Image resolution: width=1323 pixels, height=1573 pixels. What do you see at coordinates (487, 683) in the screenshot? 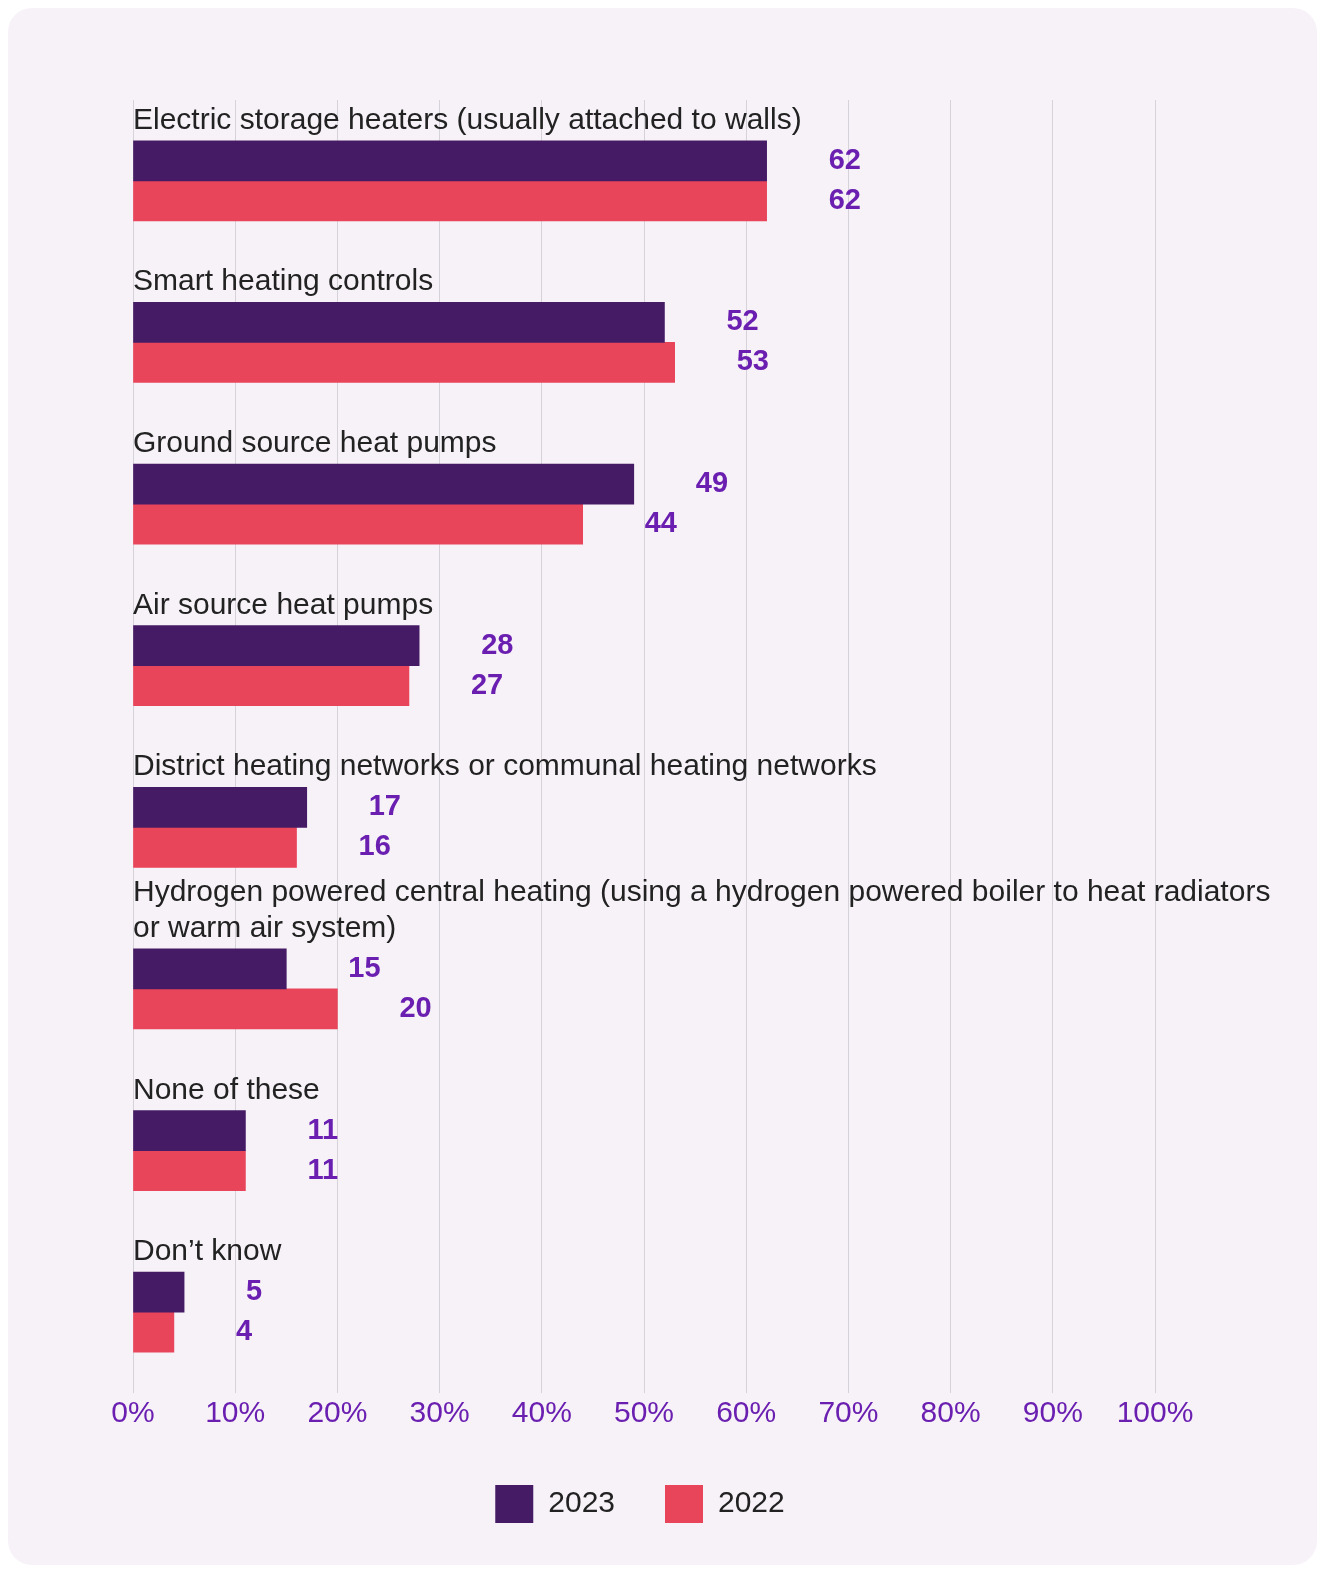
I see `data-label: 27` at bounding box center [487, 683].